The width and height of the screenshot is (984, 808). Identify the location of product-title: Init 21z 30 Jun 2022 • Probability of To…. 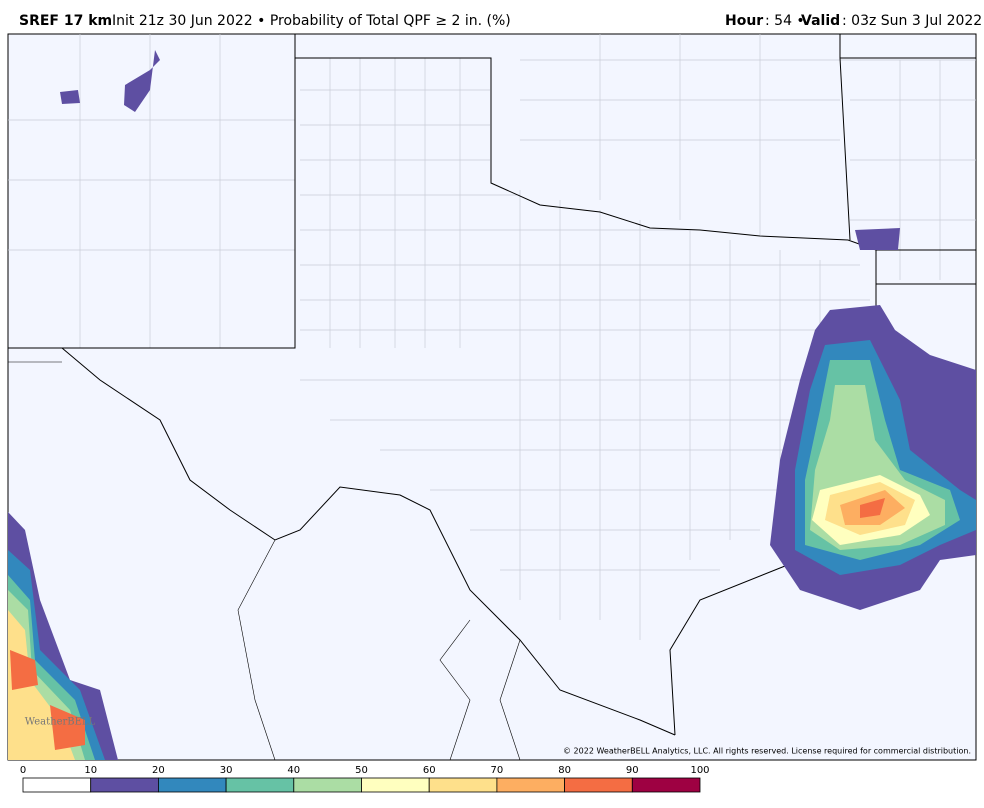
(311, 21).